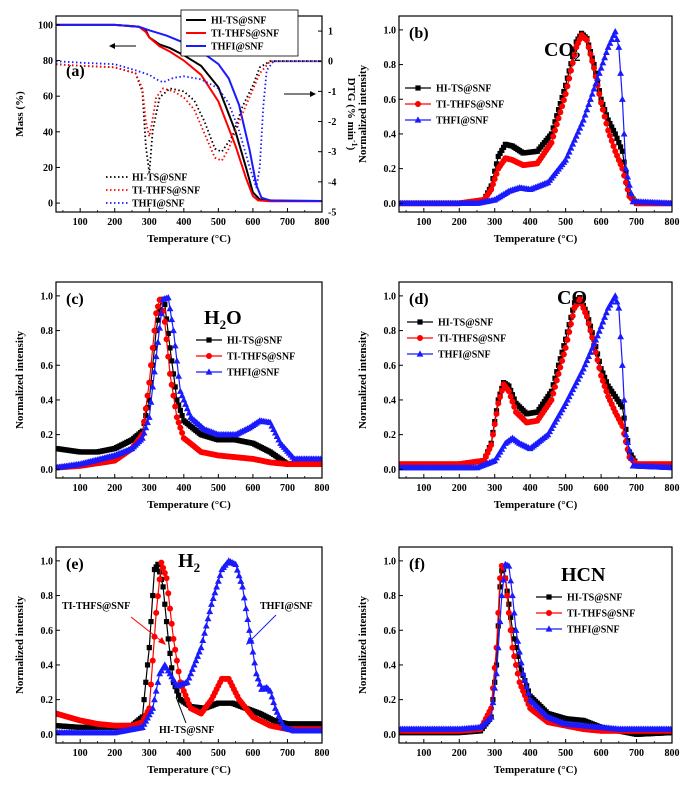 This screenshot has height=791, width=692. I want to click on y-axis-label: Mass (%), so click(20, 114).